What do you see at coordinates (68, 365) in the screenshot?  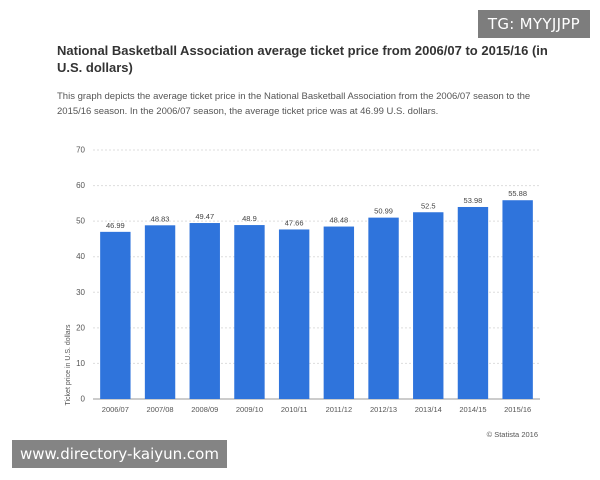 I see `y-axis-title: Ticket price in U.S. dollars` at bounding box center [68, 365].